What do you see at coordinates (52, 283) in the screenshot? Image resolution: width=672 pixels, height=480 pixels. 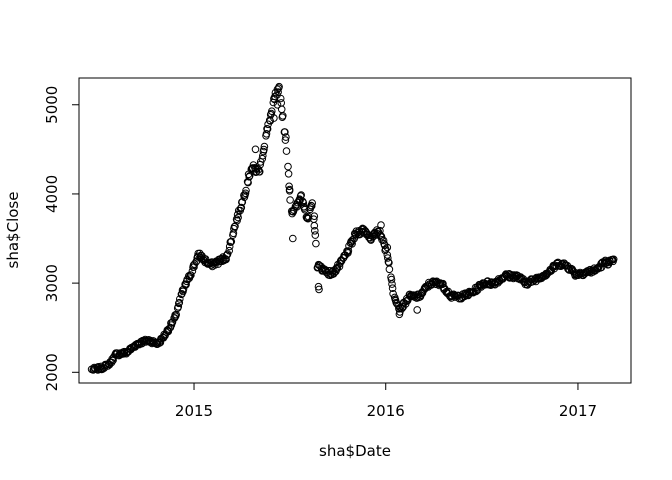 I see `y-tick-label: 3000` at bounding box center [52, 283].